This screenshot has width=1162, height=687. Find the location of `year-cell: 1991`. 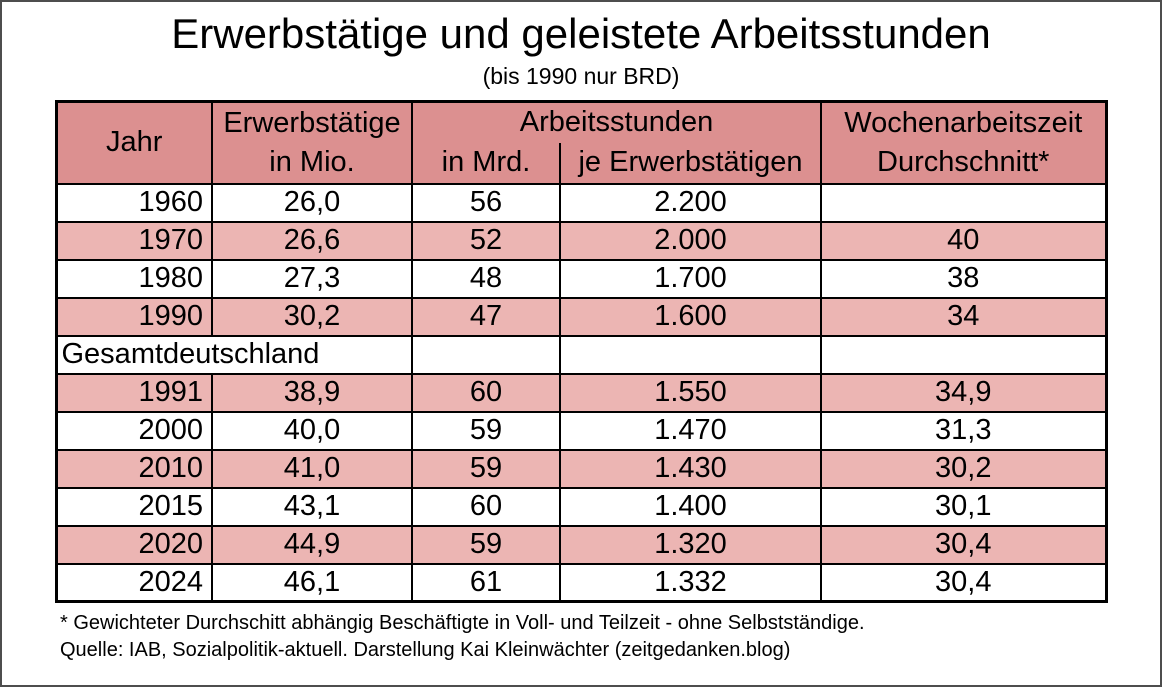

year-cell: 1991 is located at coordinates (134, 392).